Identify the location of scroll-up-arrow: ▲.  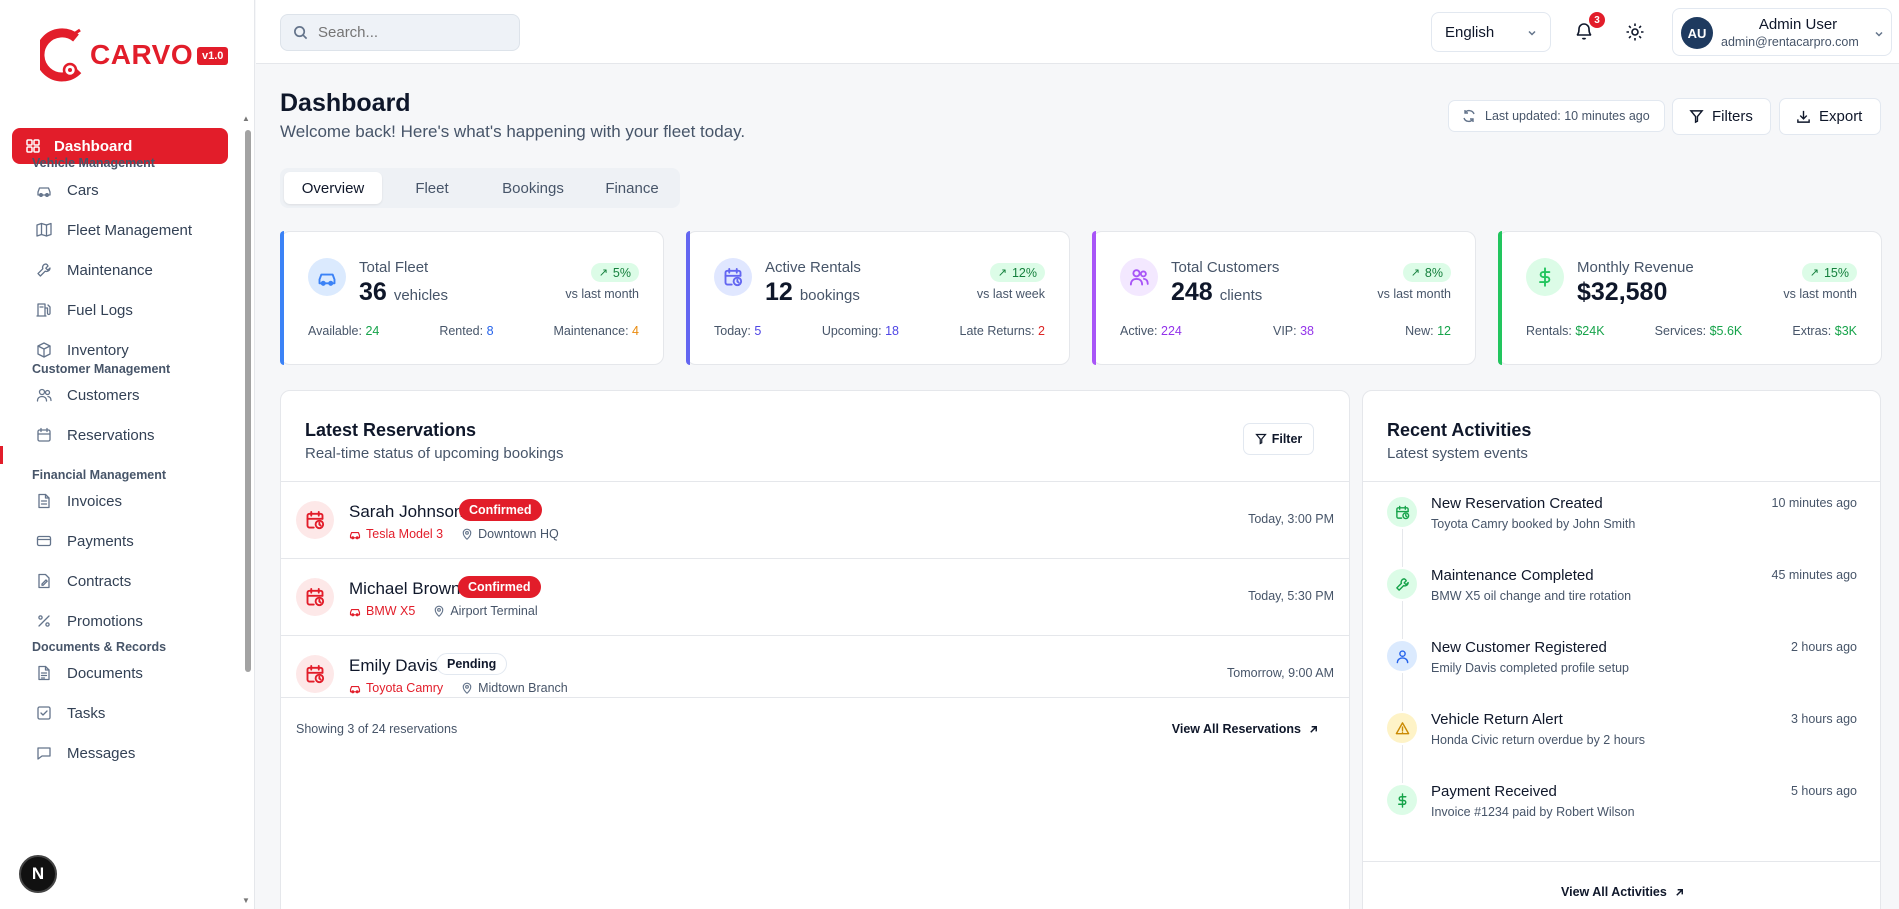
(246, 118).